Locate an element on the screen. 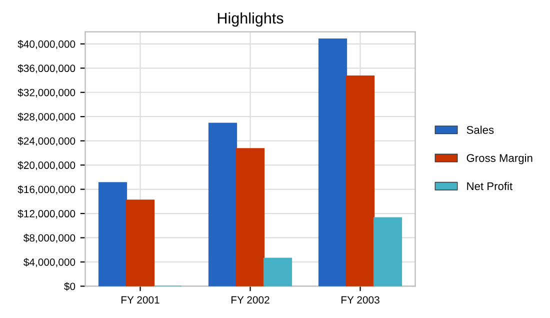  y-tick-label: $4,000,000 is located at coordinates (50, 263).